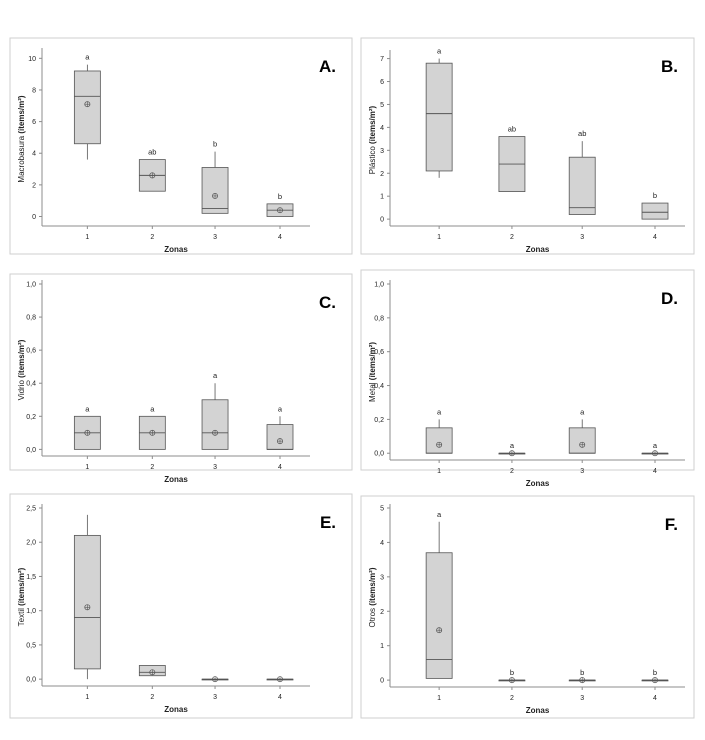 This screenshot has width=705, height=740. I want to click on y-axis-label: Otros (ítems/m²), so click(372, 597).